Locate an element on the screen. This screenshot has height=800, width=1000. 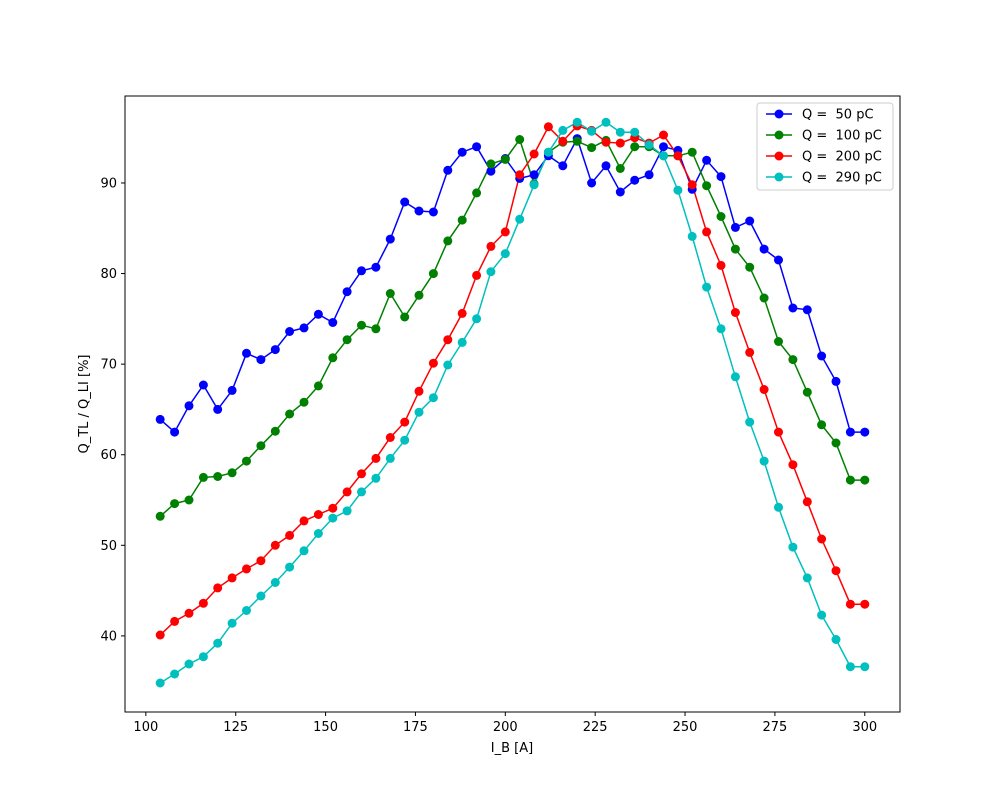
x-tick-label: 150 is located at coordinates (325, 727).